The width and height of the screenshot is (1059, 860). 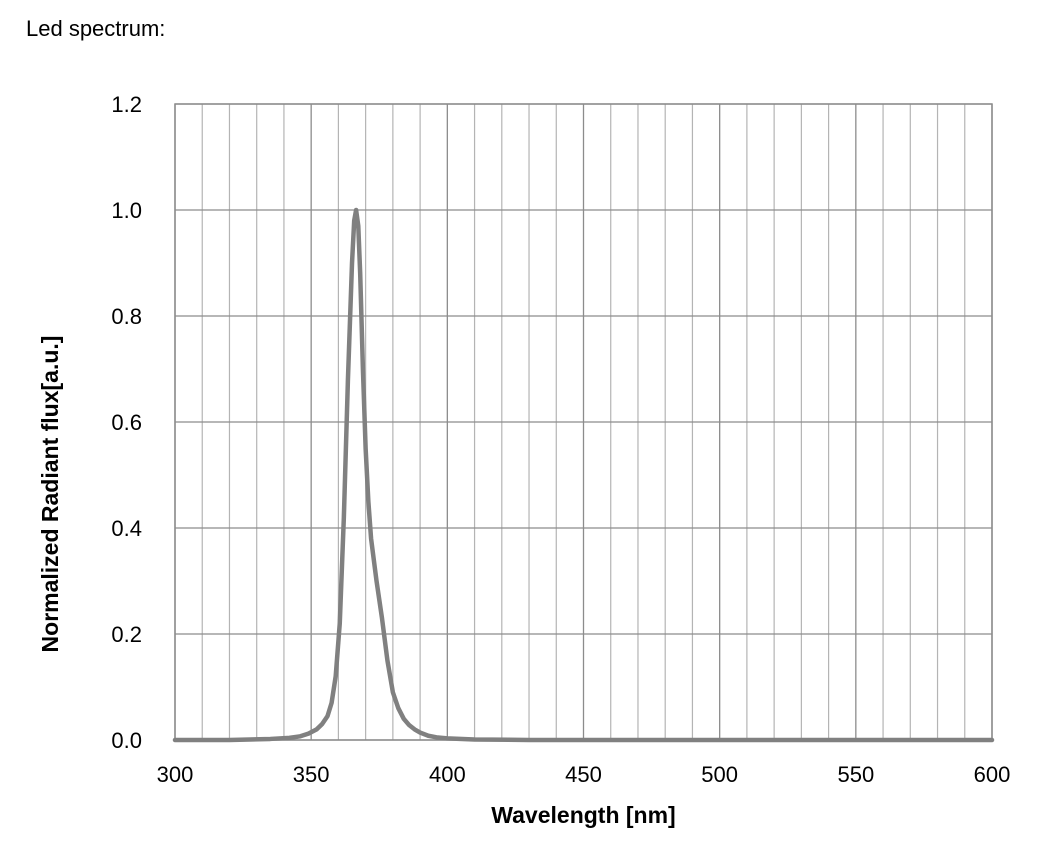 I want to click on x-tick-labels: 300 350 400 450 500 550 600, so click(x=584, y=774).